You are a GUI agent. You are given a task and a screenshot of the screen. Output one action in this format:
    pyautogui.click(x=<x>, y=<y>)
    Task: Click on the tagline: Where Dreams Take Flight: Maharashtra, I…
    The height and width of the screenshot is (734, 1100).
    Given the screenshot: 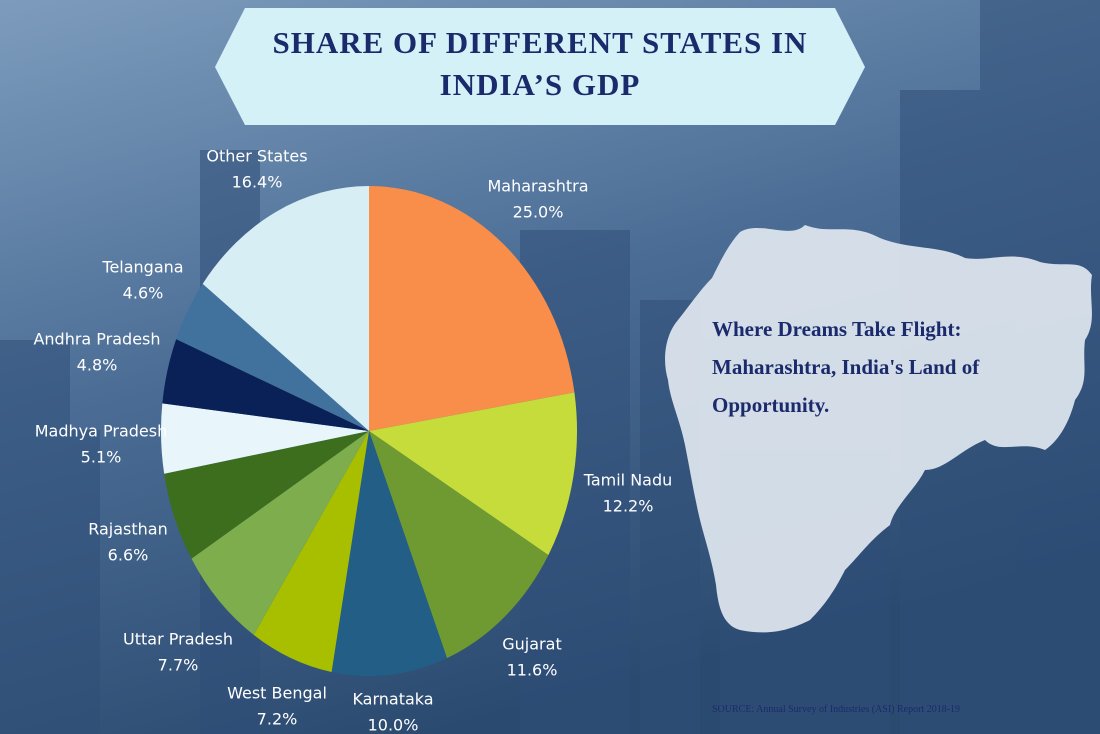 What is the action you would take?
    pyautogui.click(x=846, y=367)
    